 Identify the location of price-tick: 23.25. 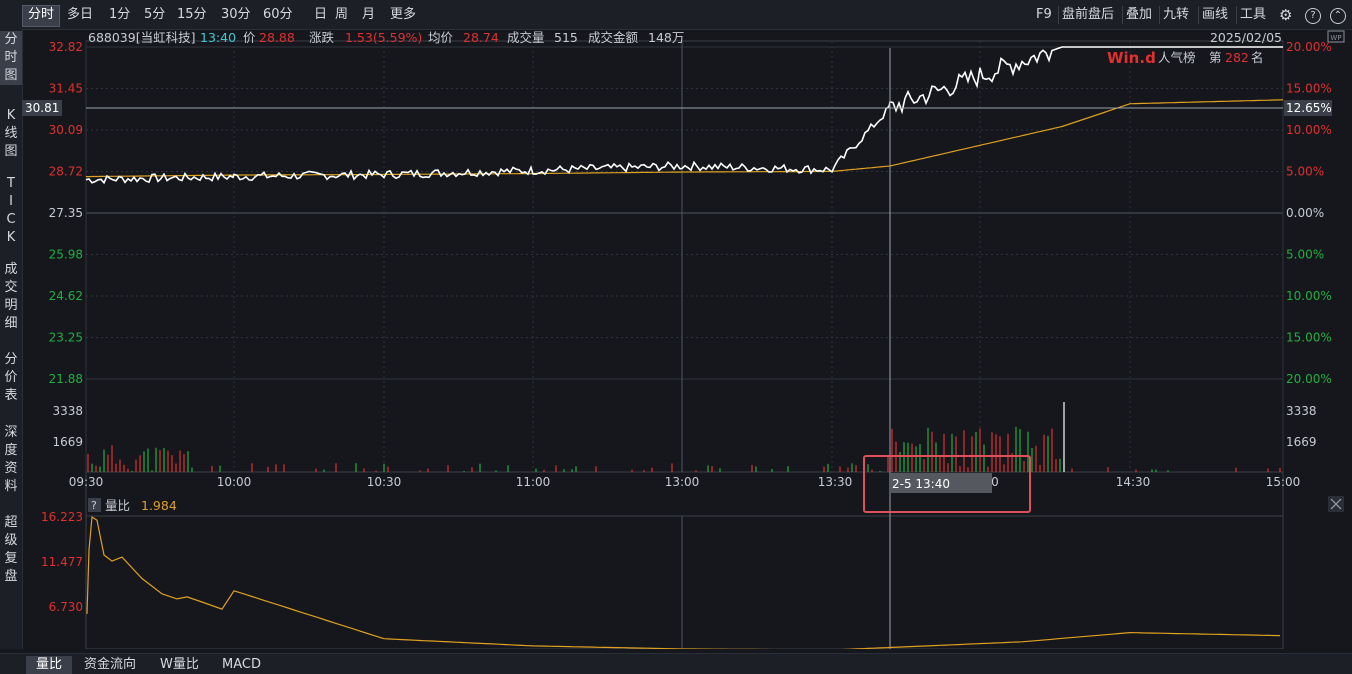
(66, 338).